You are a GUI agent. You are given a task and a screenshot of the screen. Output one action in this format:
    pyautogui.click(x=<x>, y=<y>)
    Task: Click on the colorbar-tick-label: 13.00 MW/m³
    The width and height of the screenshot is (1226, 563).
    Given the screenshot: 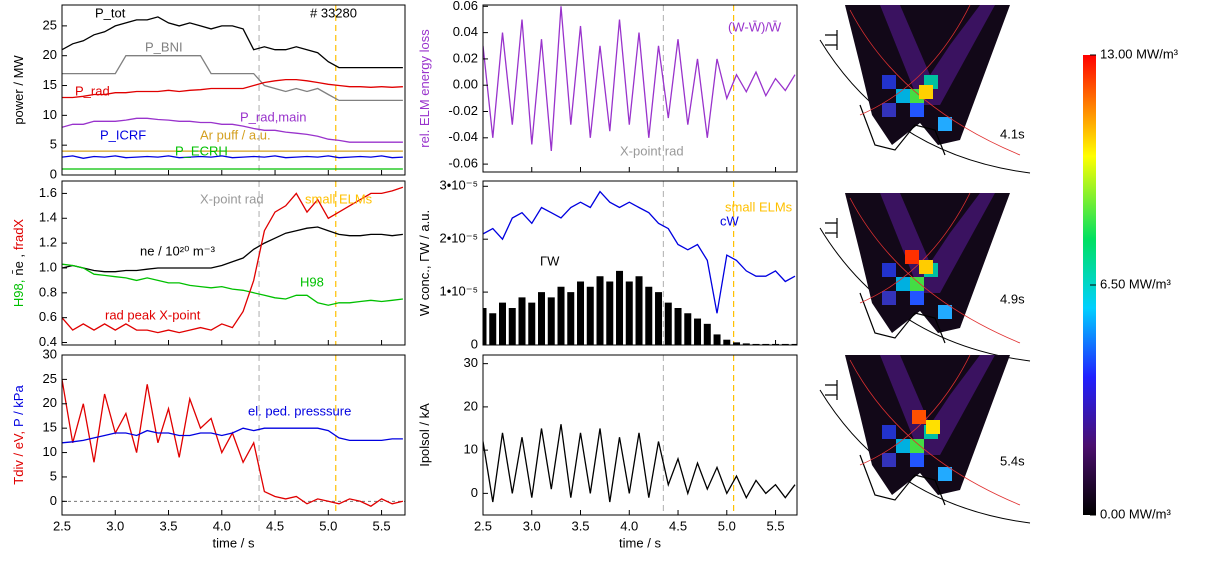 What is the action you would take?
    pyautogui.click(x=1139, y=53)
    